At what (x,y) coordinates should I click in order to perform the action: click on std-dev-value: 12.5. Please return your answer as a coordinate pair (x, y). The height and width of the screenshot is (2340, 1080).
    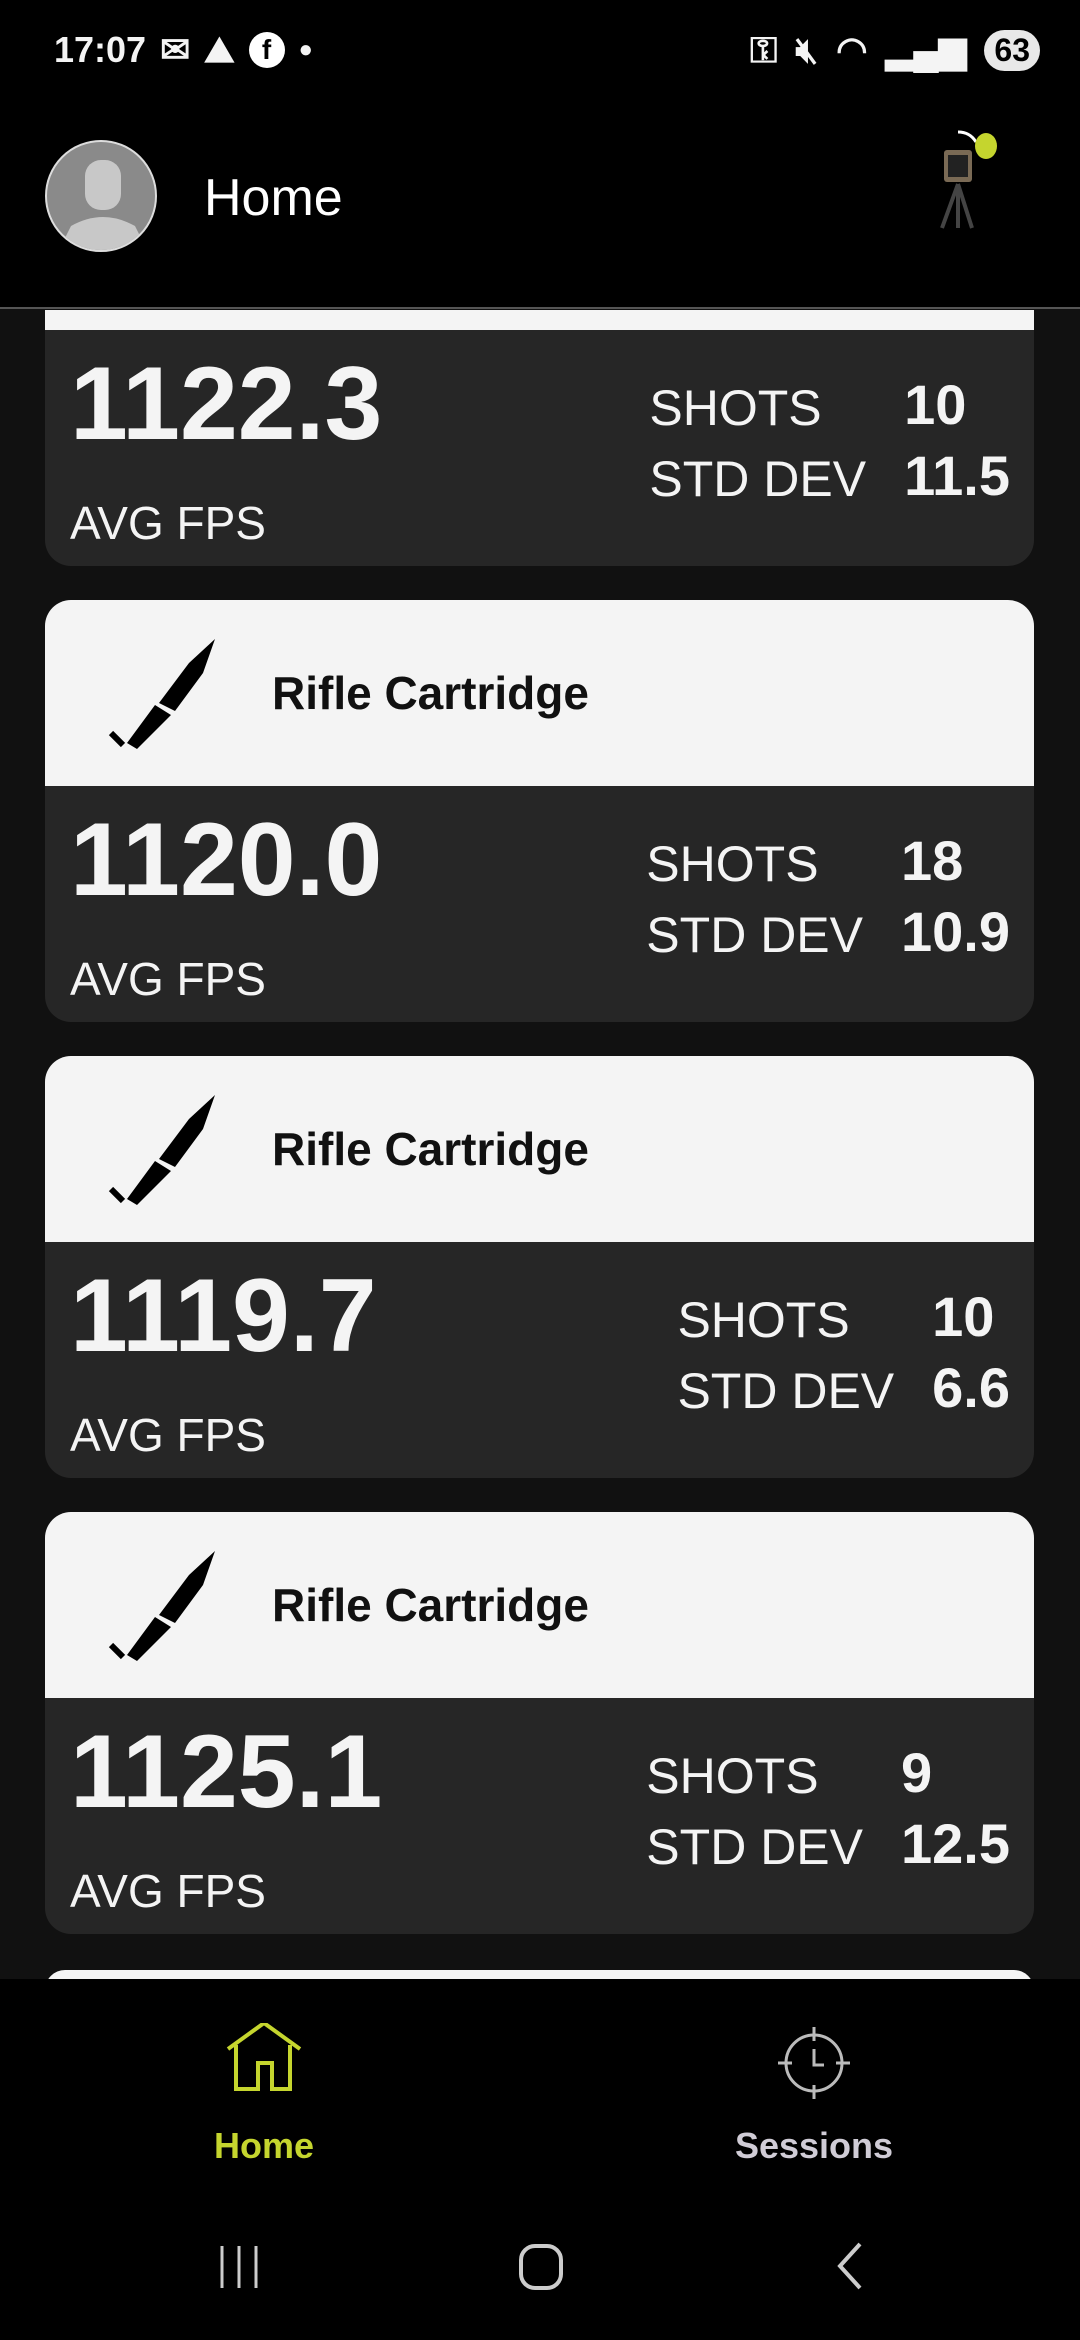
    Looking at the image, I should click on (955, 1843).